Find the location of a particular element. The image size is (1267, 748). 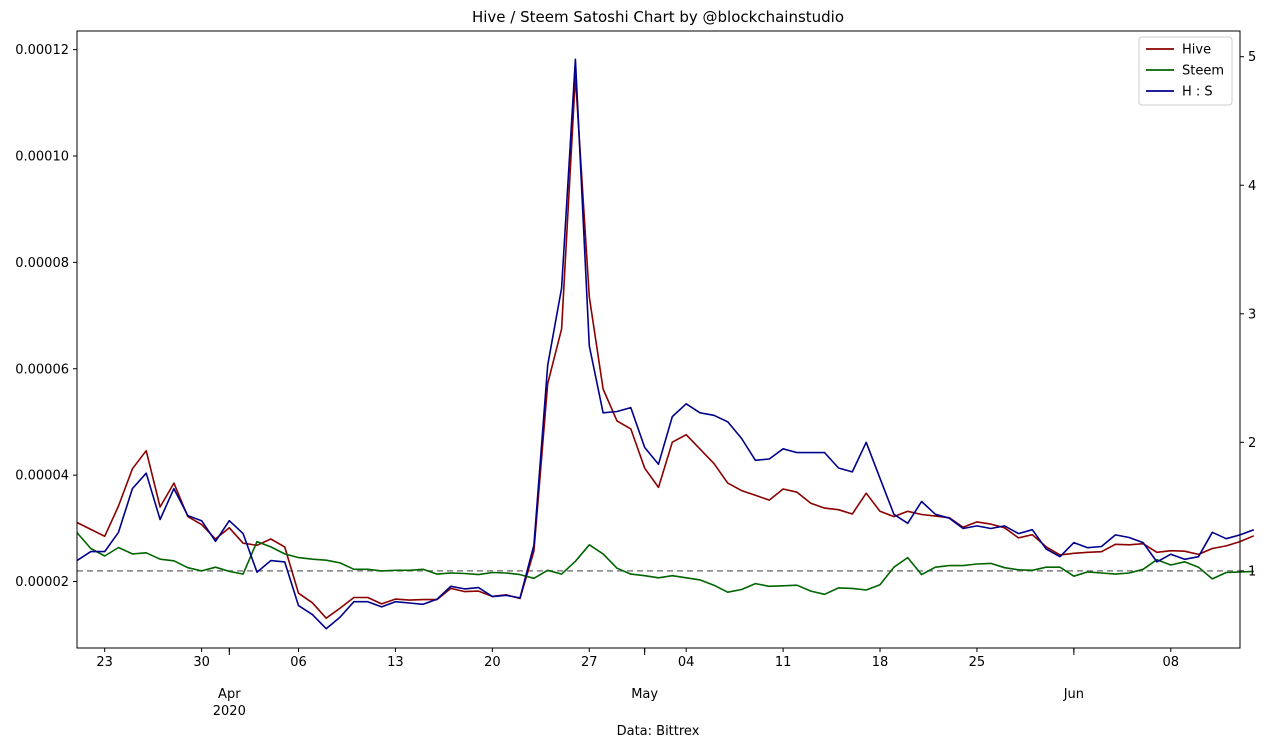

x-axis-label: Data: Bittrex is located at coordinates (658, 731).